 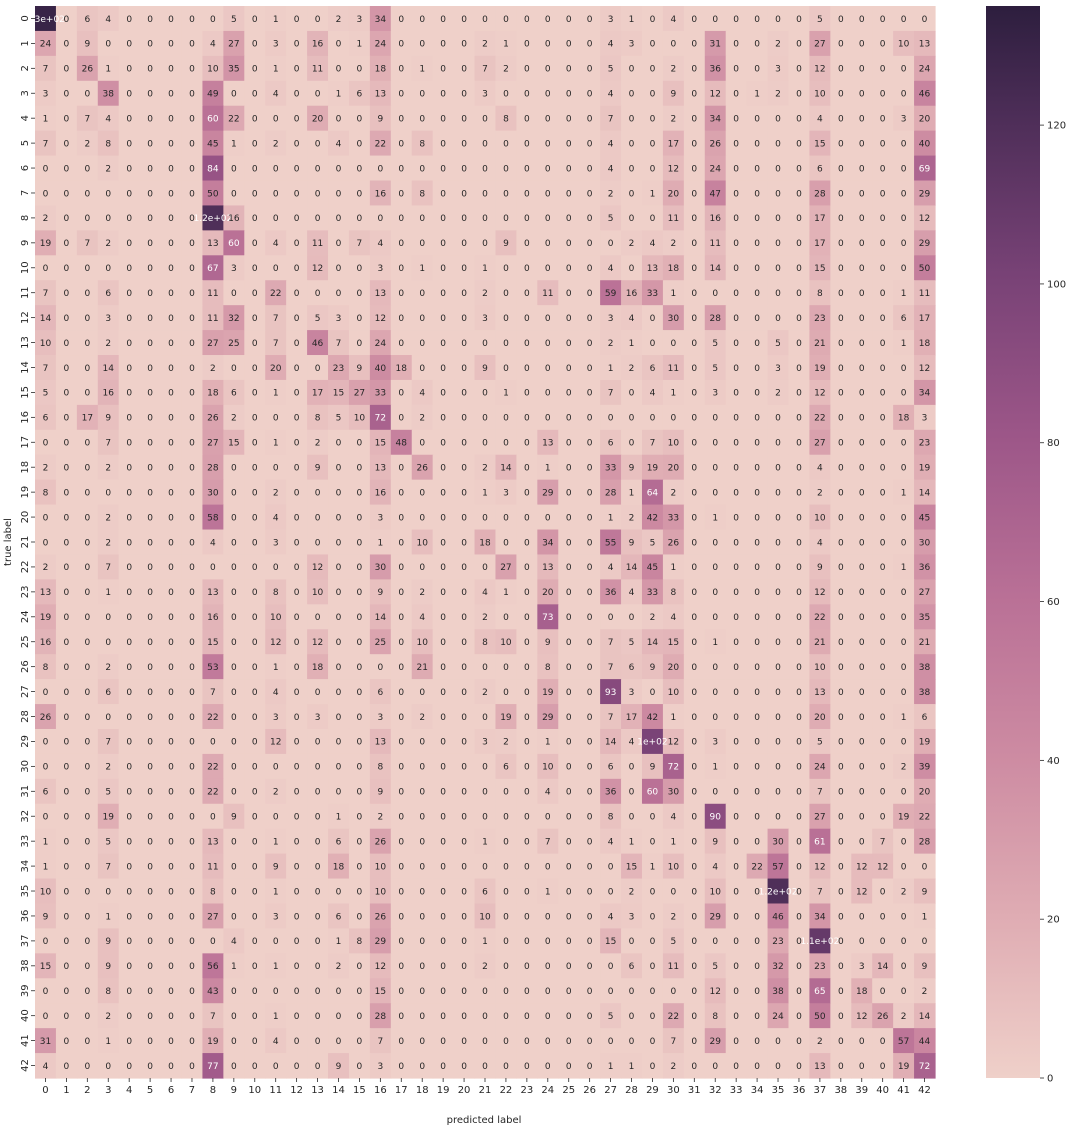 What do you see at coordinates (276, 45) in the screenshot?
I see `heatmap-cell-value: 3` at bounding box center [276, 45].